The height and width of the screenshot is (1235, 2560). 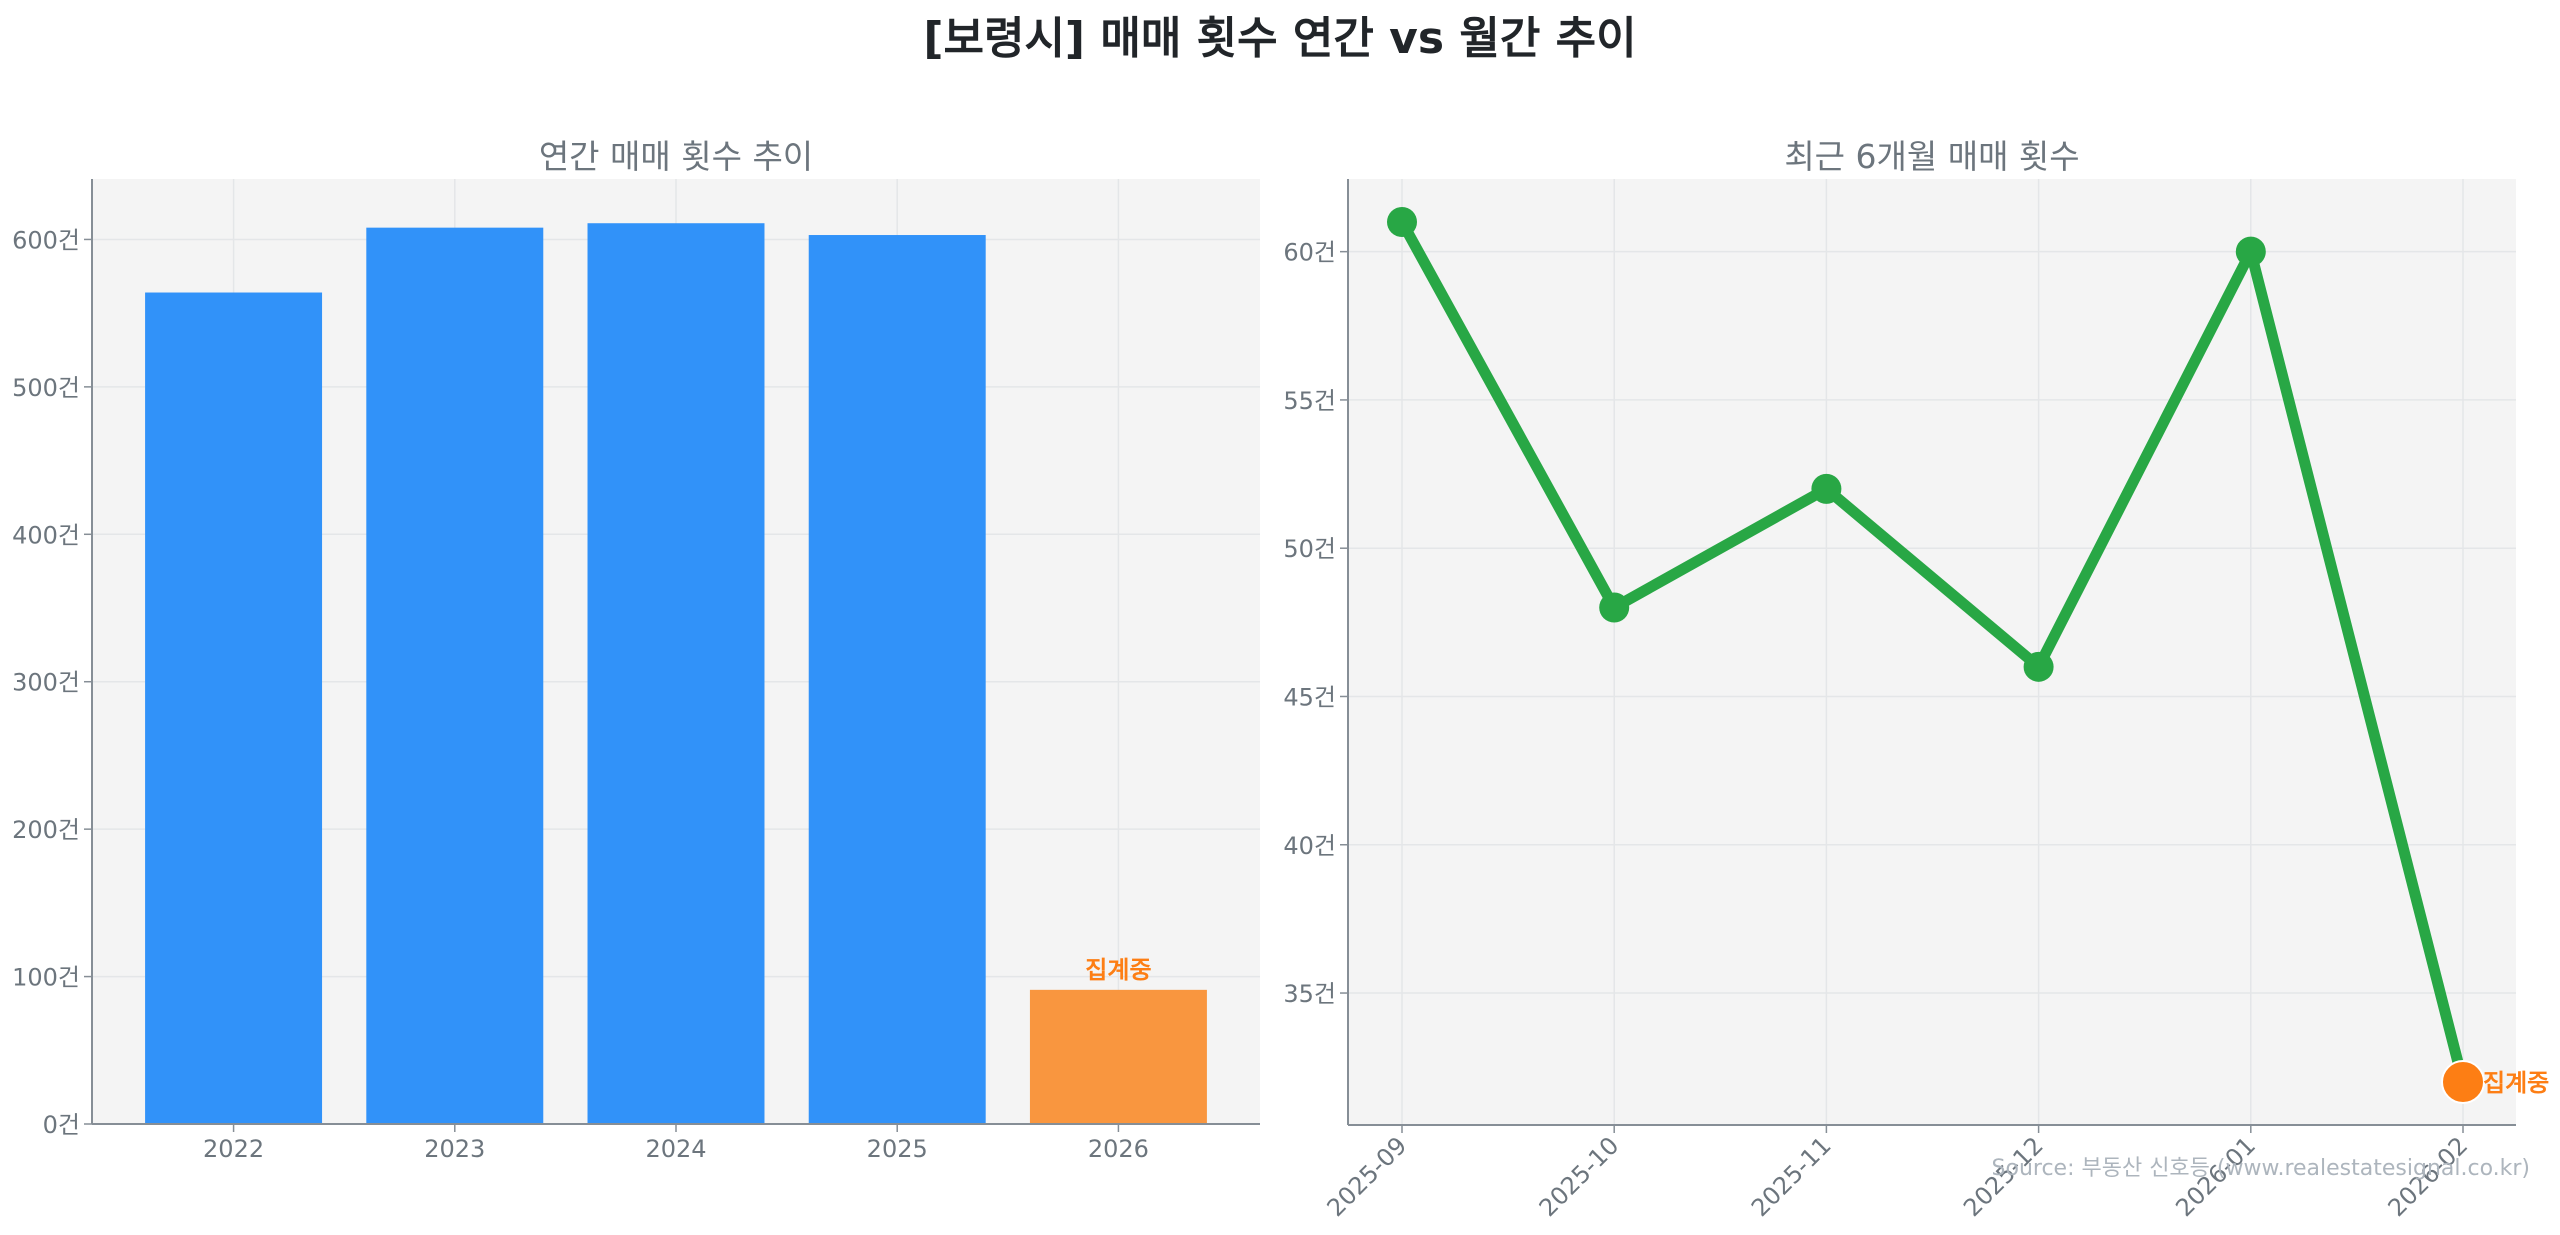 I want to click on x-tick-label: 2025-10, so click(x=1579, y=1176).